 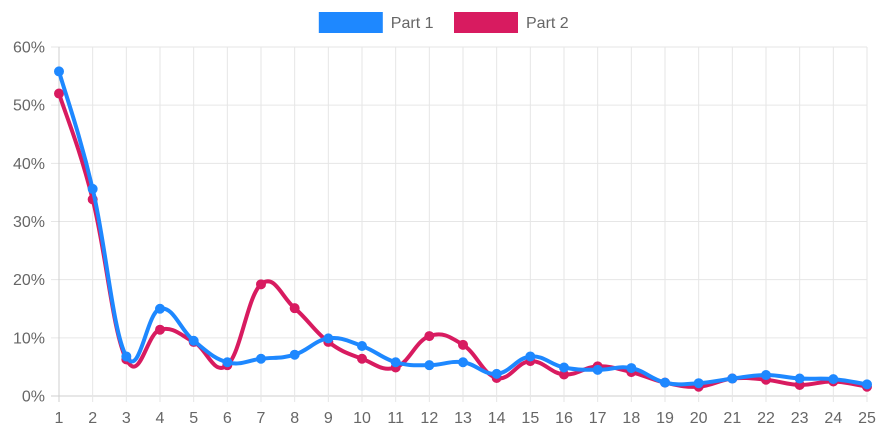 What do you see at coordinates (547, 23) in the screenshot?
I see `legend-label: Part 2` at bounding box center [547, 23].